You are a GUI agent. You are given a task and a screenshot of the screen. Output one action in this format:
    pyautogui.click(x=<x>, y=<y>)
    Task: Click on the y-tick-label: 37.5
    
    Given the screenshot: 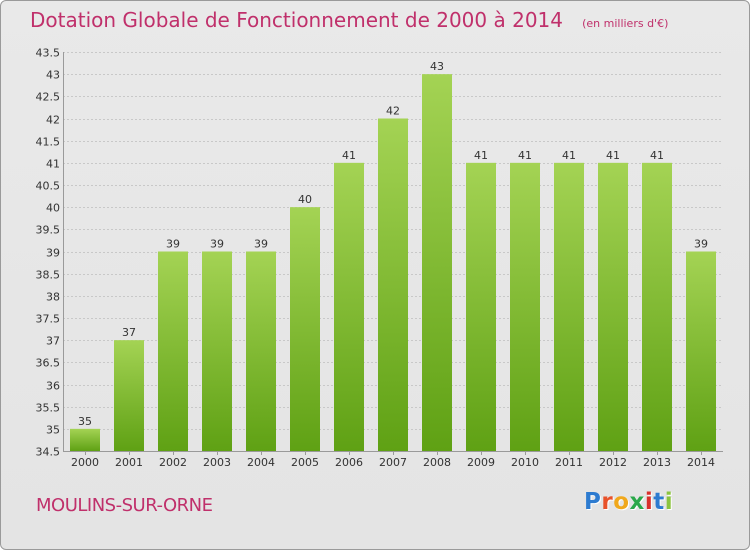 What is the action you would take?
    pyautogui.click(x=48, y=319)
    